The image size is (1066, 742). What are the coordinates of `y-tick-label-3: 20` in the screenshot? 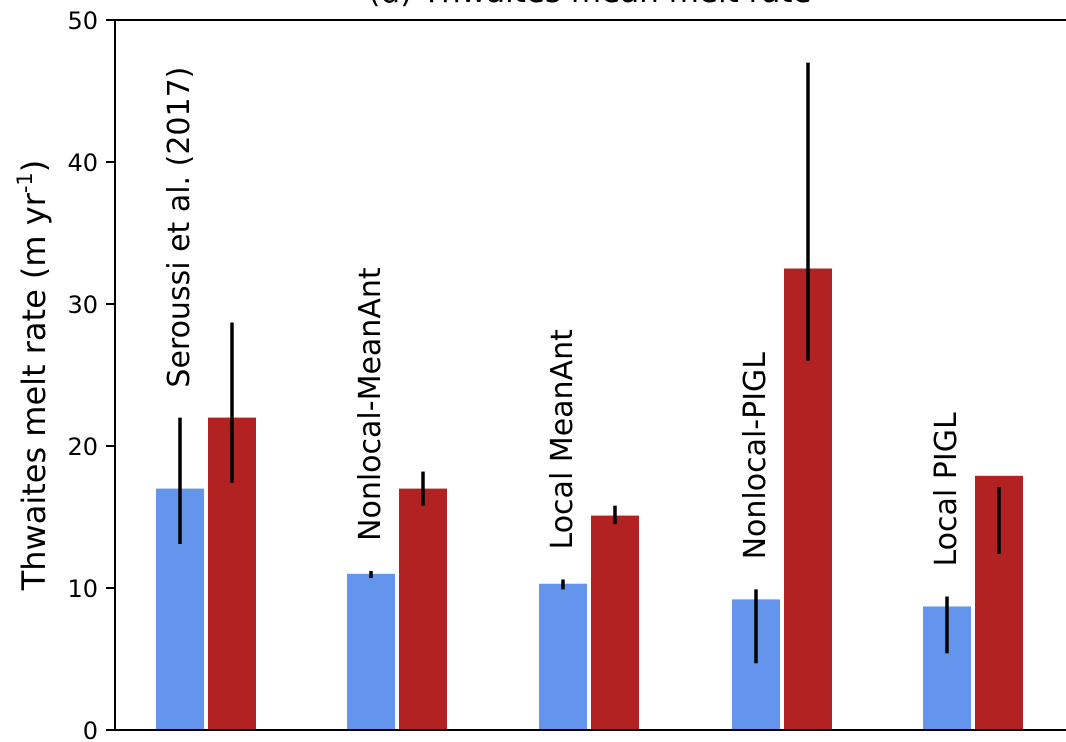 It's located at (82, 447).